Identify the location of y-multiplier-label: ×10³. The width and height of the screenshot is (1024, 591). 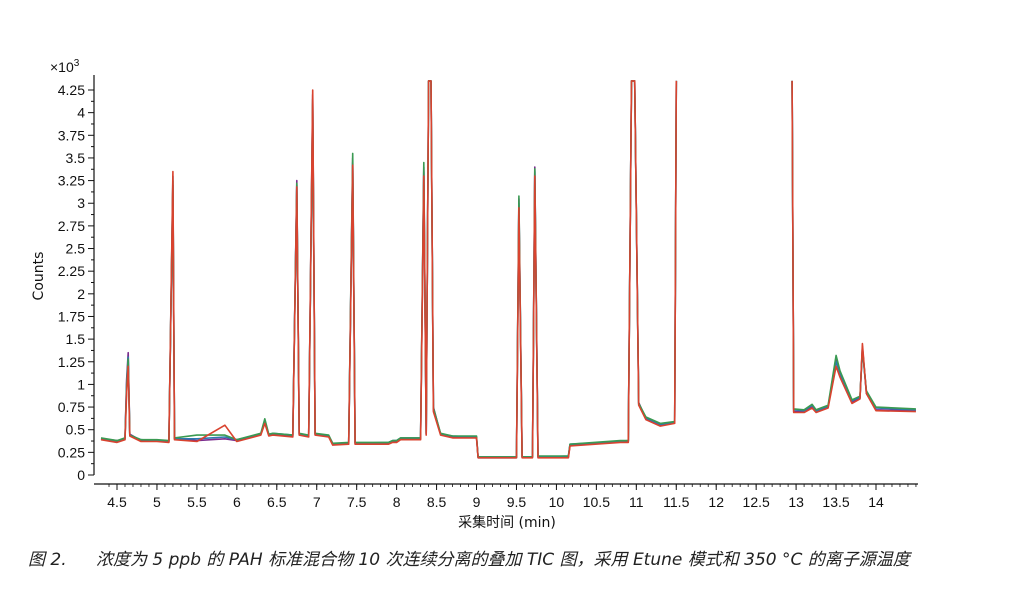
(65, 66).